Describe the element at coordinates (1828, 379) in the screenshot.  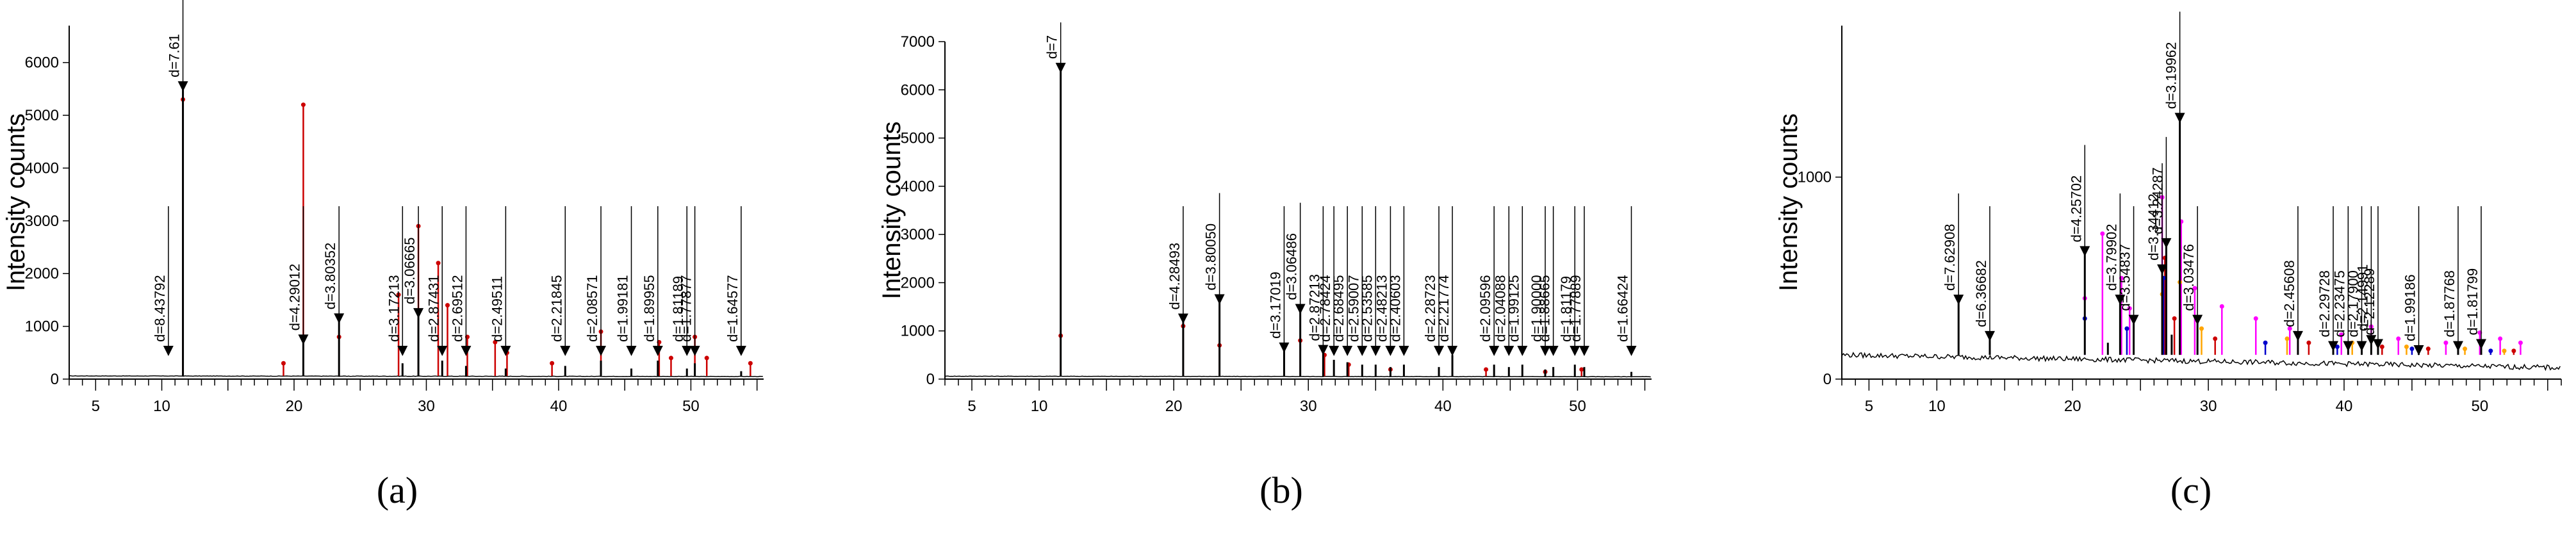
I see `y-tick-label: 0` at that location.